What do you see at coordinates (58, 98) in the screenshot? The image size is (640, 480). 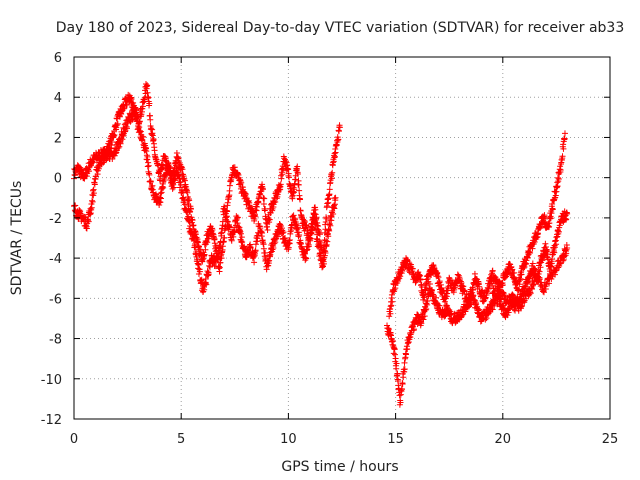 I see `y-tick-label: 4` at bounding box center [58, 98].